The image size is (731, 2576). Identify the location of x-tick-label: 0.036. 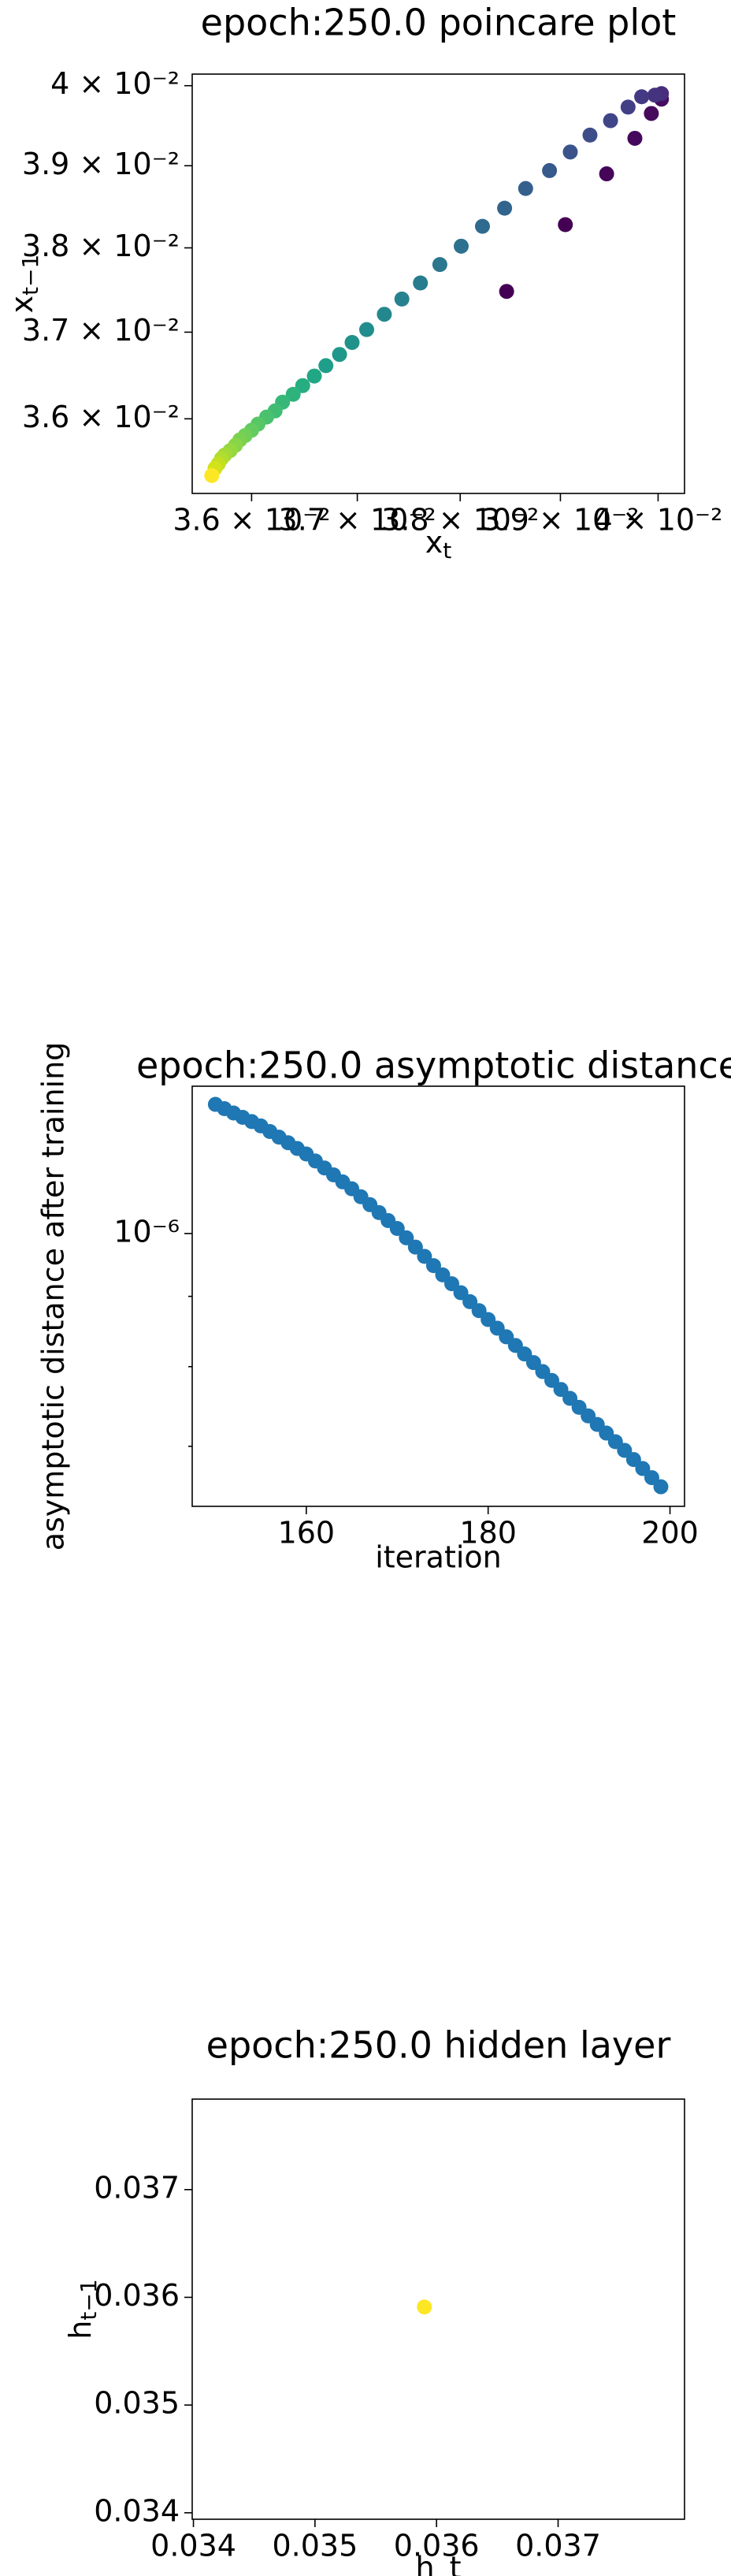
(437, 2546).